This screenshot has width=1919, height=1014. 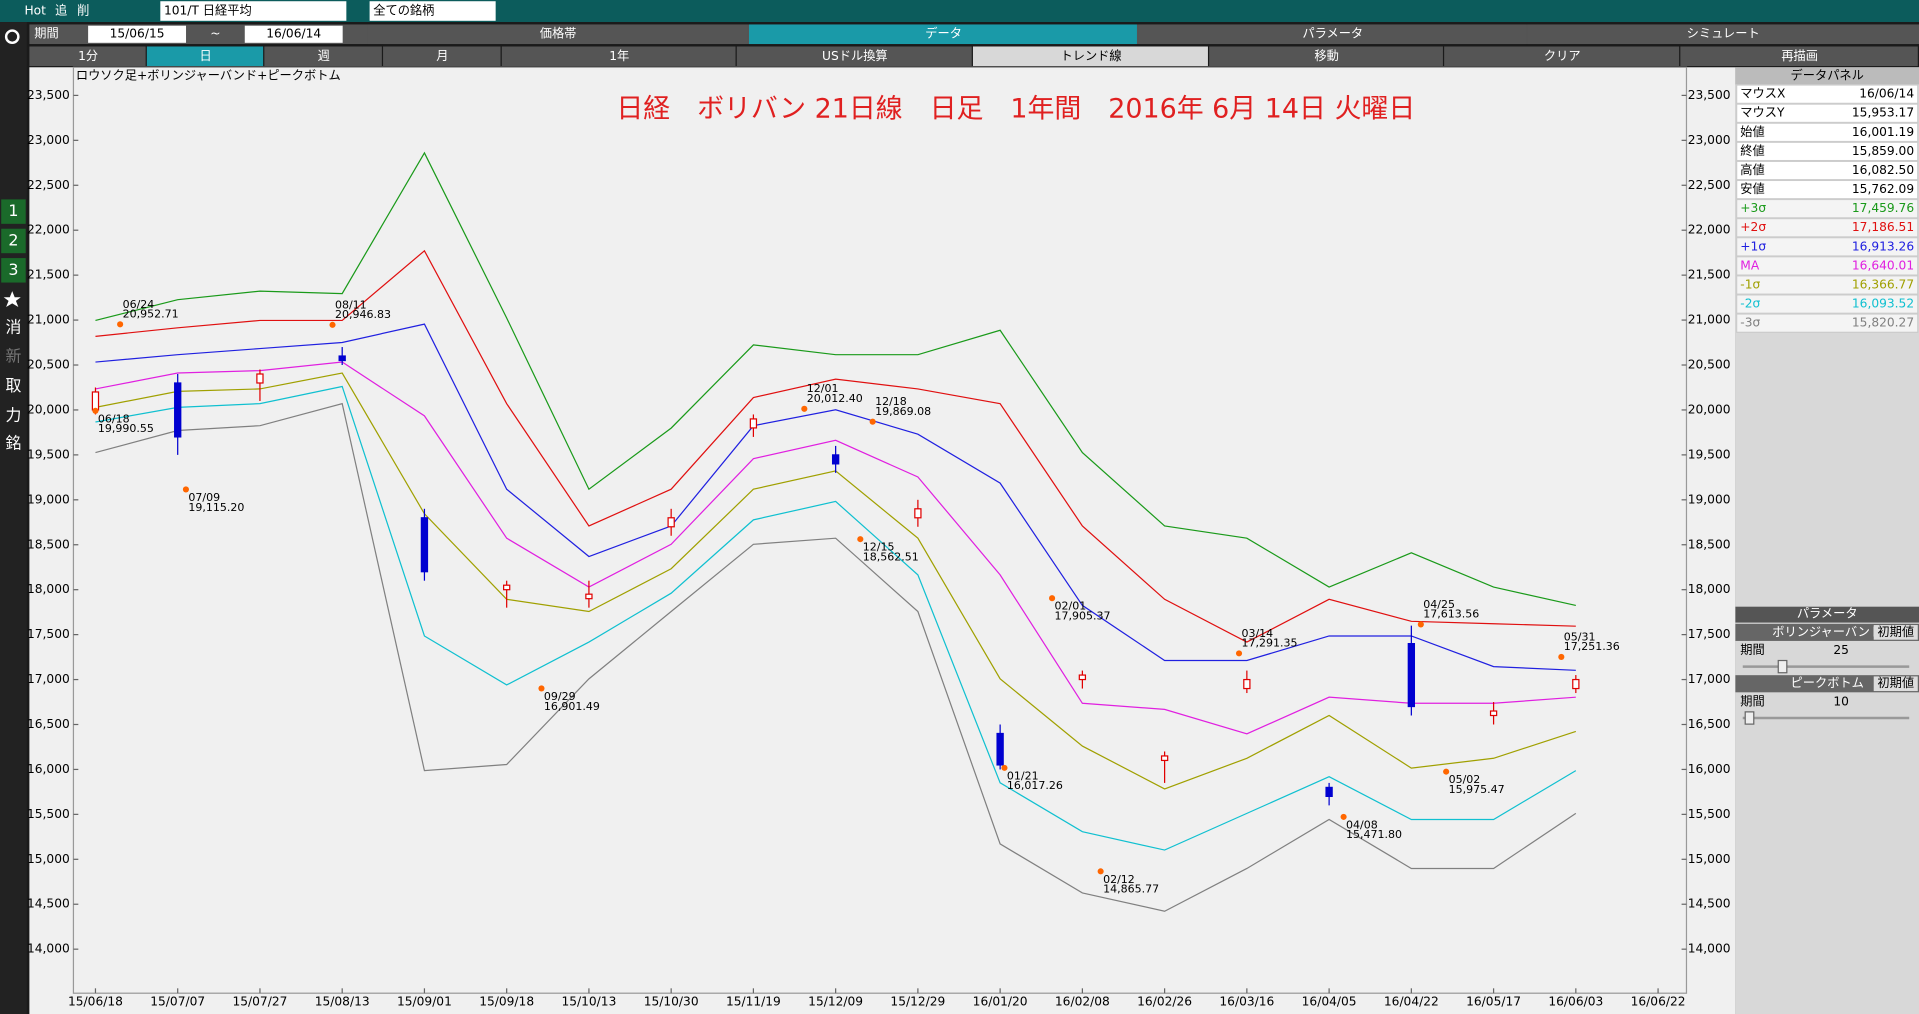 What do you see at coordinates (253, 11) in the screenshot?
I see `symbol-box` at bounding box center [253, 11].